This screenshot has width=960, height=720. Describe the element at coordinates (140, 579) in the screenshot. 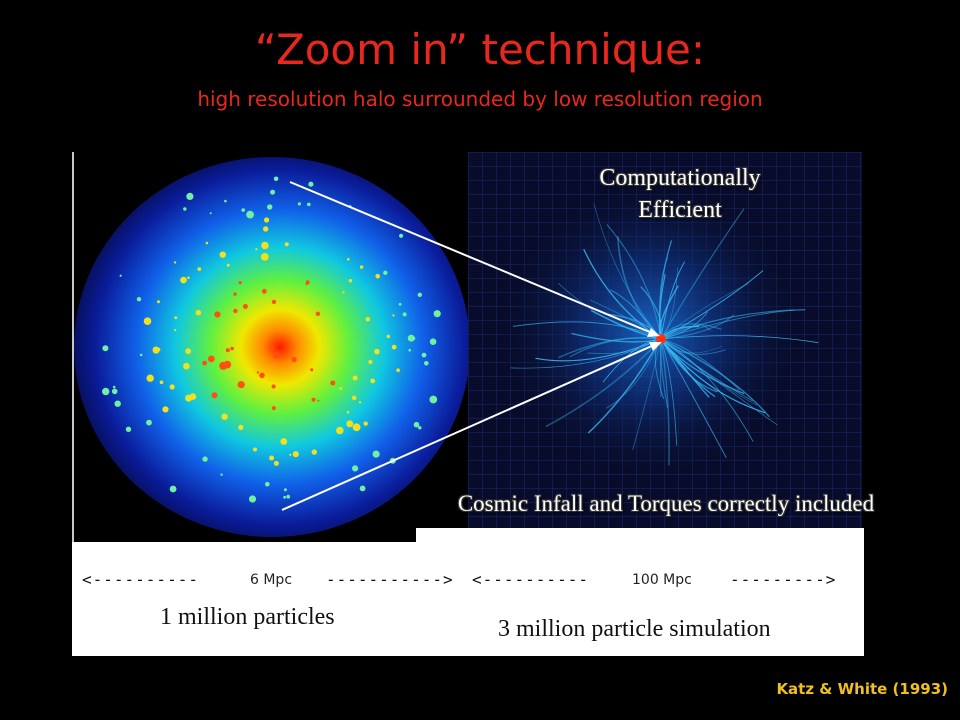

I see `left-scale-arrow-start: <----------` at that location.